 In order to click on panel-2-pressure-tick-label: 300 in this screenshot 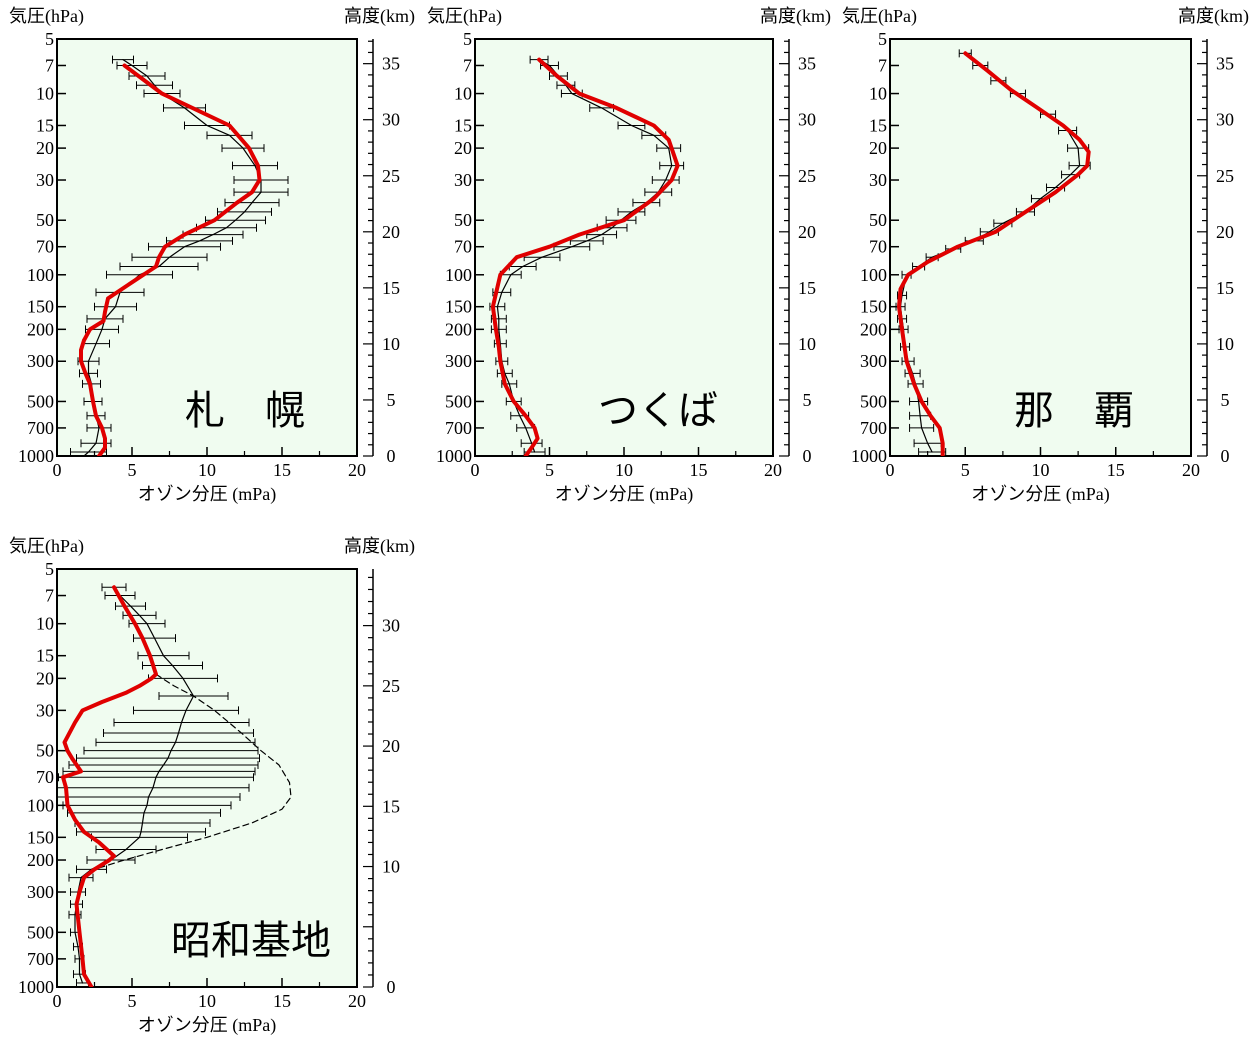, I will do `click(458, 361)`.